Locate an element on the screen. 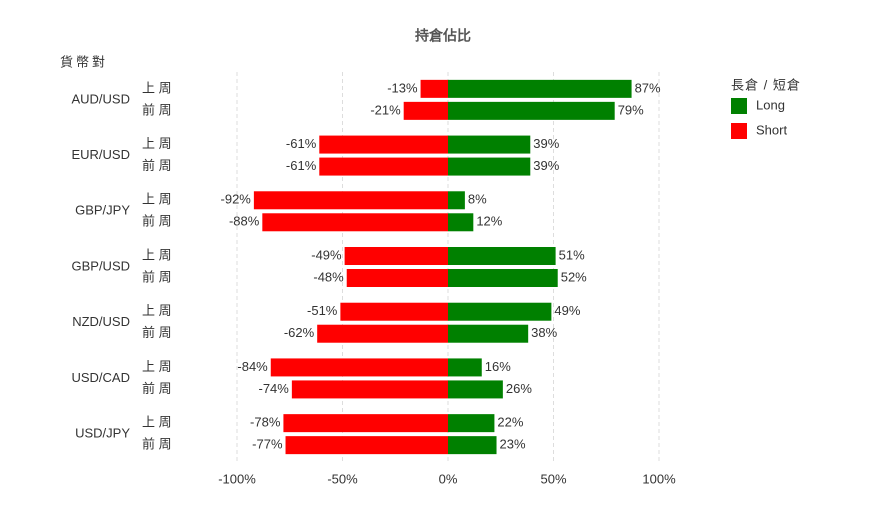  x-tick-label: -100% is located at coordinates (237, 478).